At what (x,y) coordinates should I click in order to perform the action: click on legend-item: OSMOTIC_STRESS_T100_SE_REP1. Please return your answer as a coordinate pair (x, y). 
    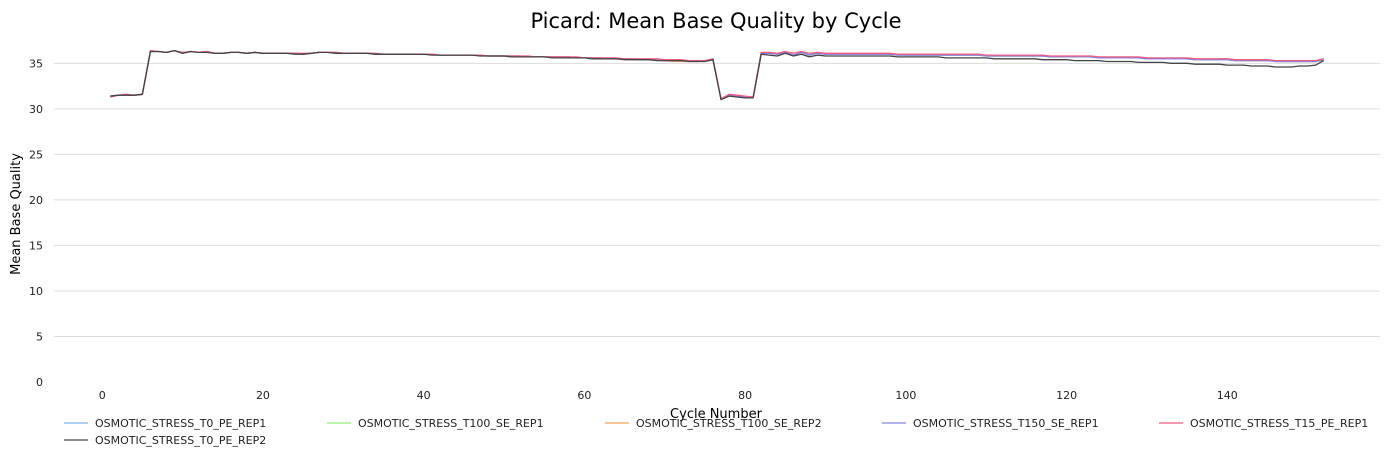
    Looking at the image, I should click on (435, 423).